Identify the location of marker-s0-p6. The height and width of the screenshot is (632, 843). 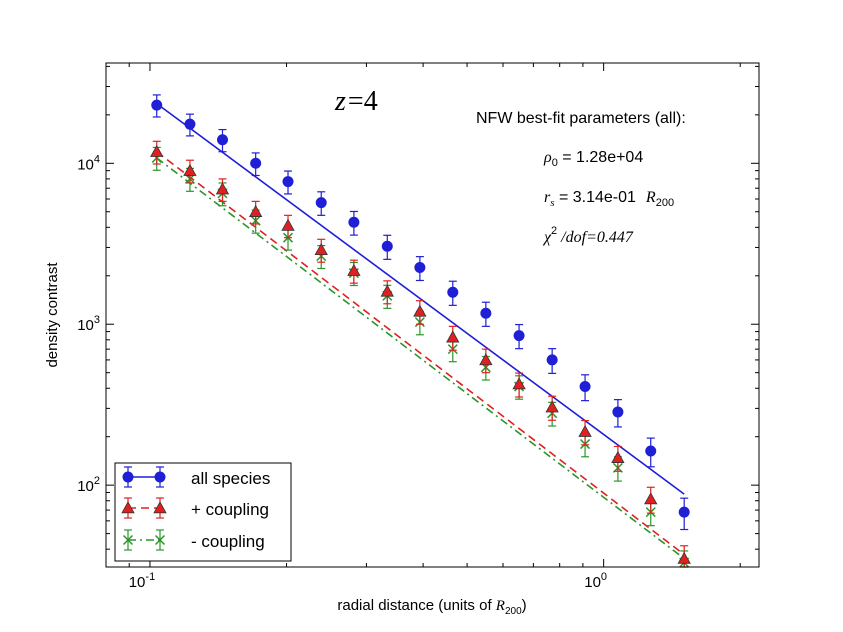
(354, 222).